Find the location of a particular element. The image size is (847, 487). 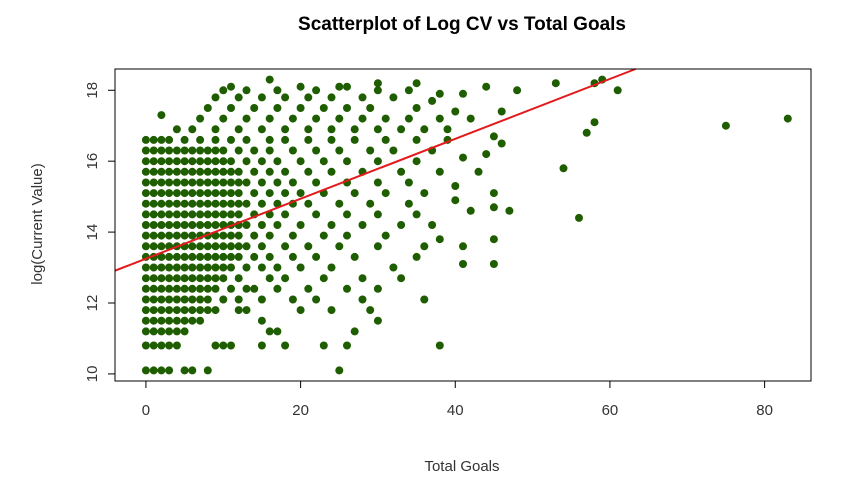

y-tick-label: 16 is located at coordinates (92, 161).